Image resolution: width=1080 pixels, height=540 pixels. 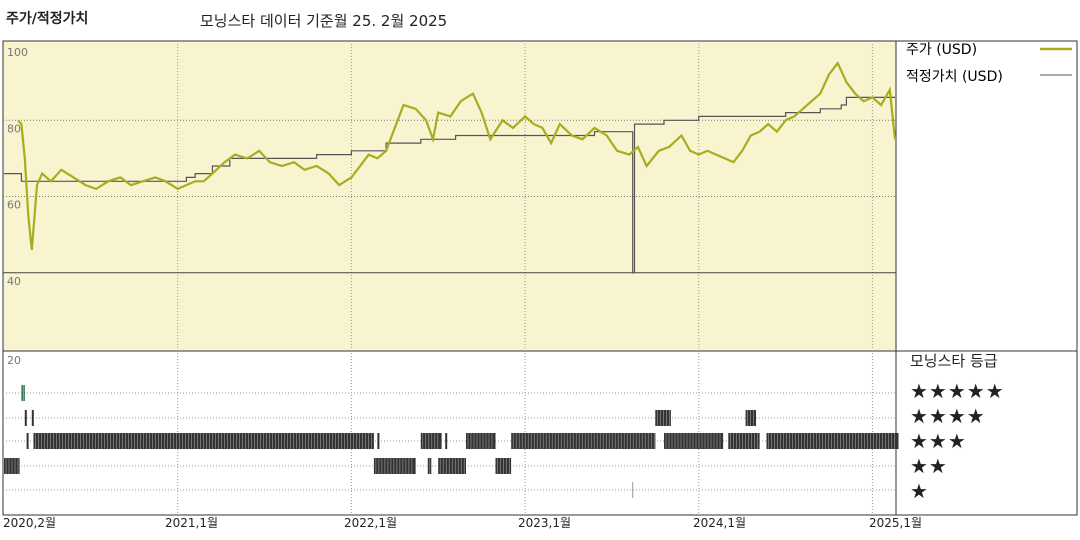 What do you see at coordinates (948, 416) in the screenshot?
I see `rating-4-stars: ★★★★` at bounding box center [948, 416].